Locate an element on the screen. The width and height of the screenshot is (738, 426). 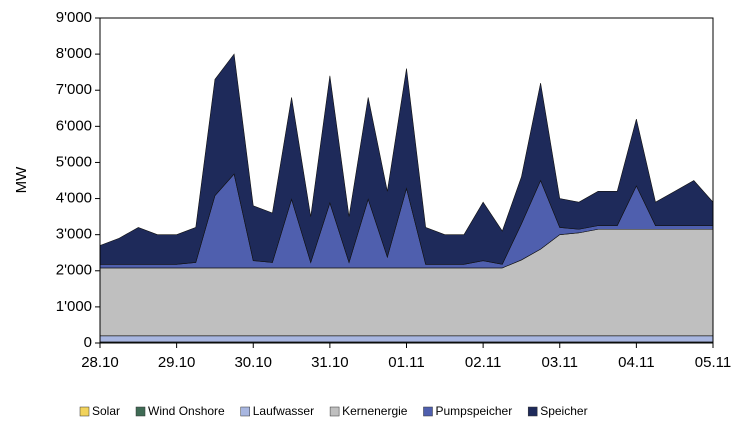
x-tick-label: 03.11 is located at coordinates (560, 362).